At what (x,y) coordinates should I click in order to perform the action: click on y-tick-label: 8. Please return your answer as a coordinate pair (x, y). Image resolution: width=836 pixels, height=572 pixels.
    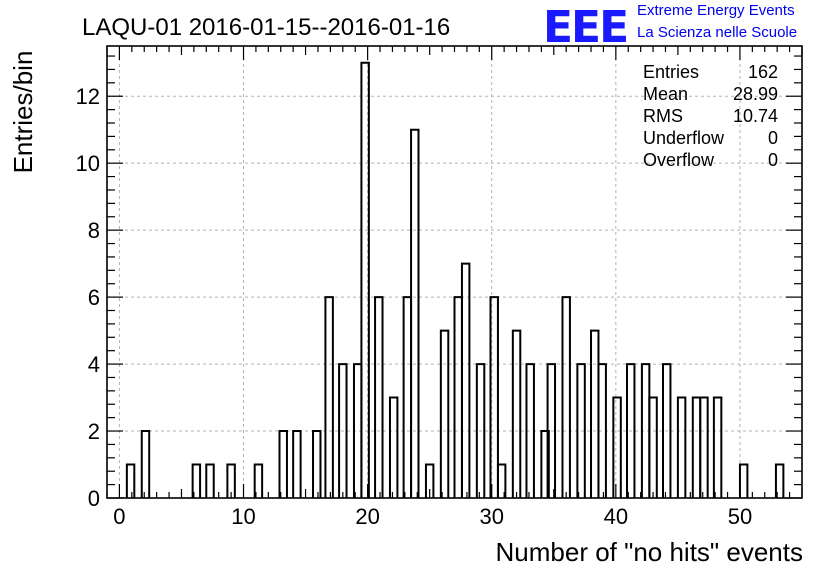
    Looking at the image, I should click on (94, 230).